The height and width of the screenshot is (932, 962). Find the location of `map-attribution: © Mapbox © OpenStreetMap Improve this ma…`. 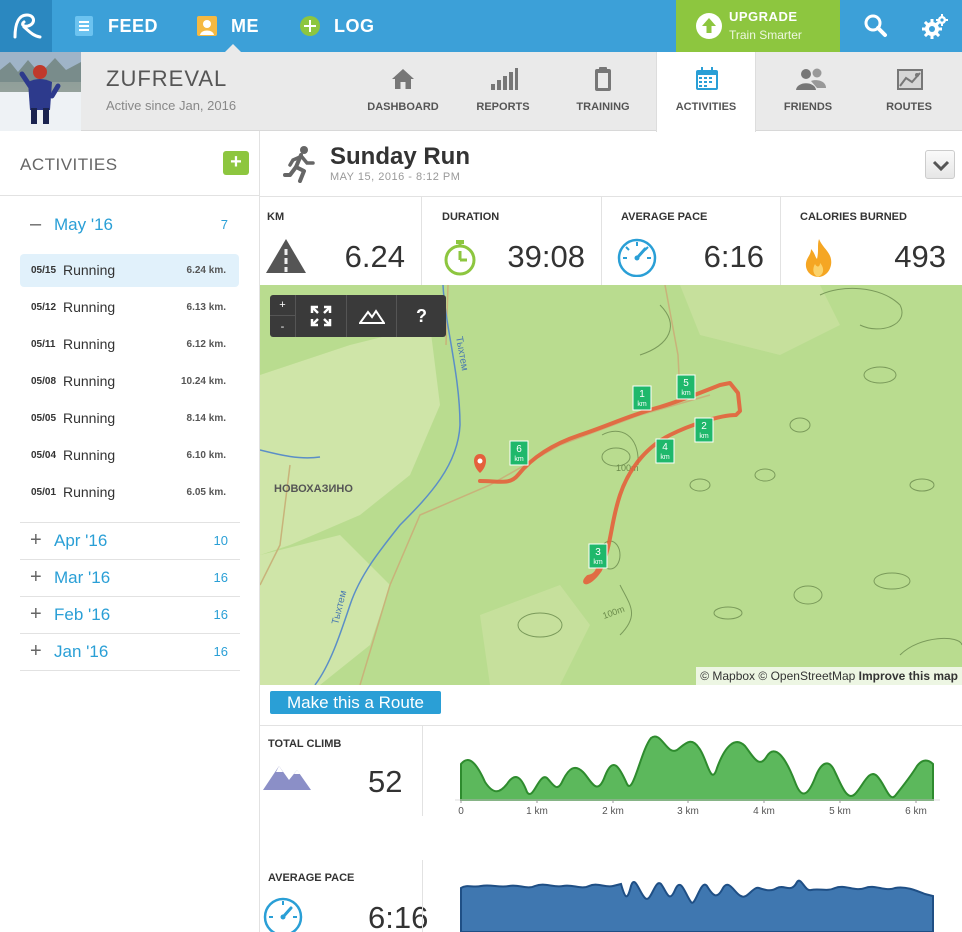

map-attribution: © Mapbox © OpenStreetMap Improve this ma… is located at coordinates (829, 676).